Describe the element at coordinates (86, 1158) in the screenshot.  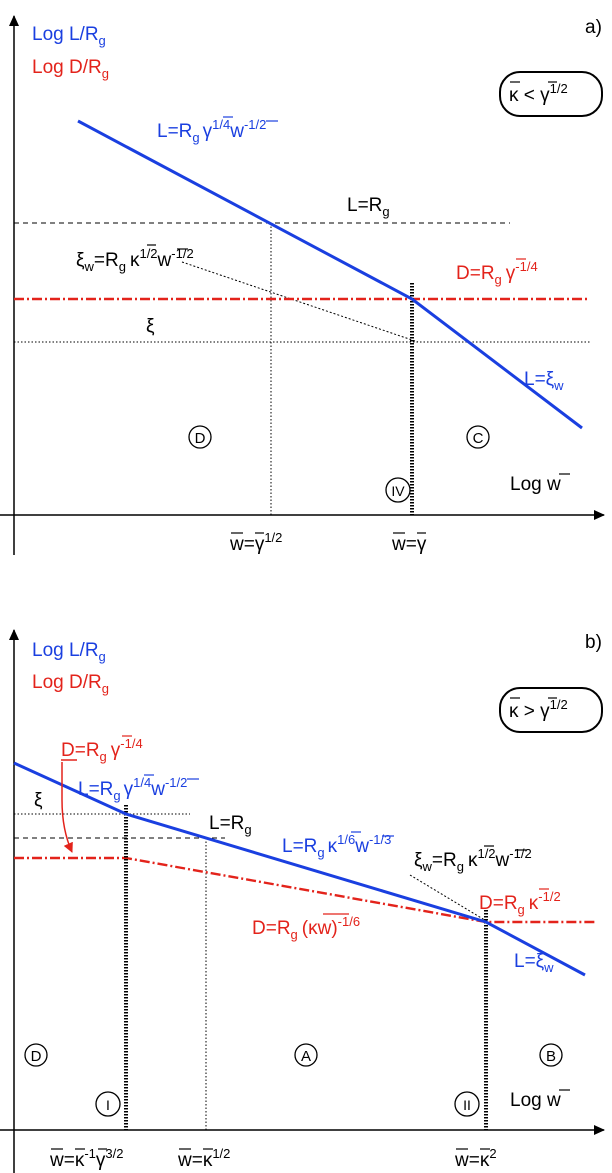
I see `tick-label-1: w=κ-1γ3/2` at that location.